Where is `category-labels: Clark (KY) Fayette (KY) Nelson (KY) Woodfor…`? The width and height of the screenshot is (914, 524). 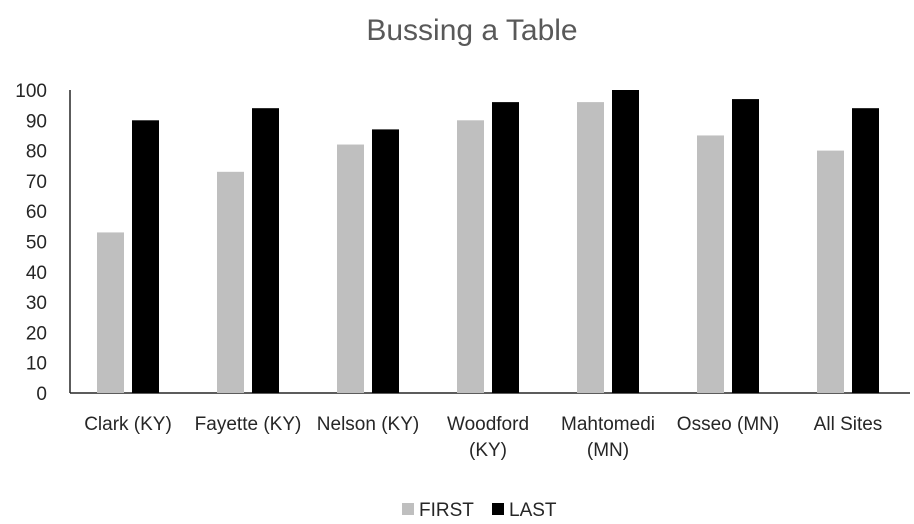
category-labels: Clark (KY) Fayette (KY) Nelson (KY) Woodfor… is located at coordinates (483, 437).